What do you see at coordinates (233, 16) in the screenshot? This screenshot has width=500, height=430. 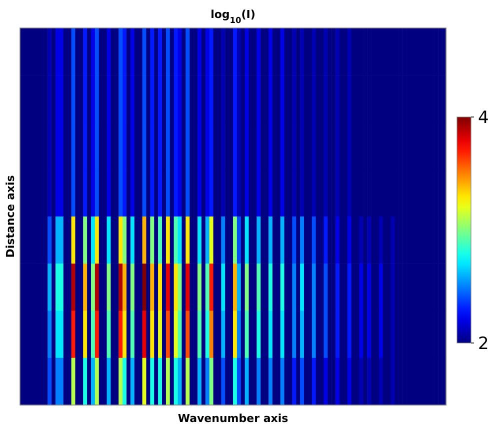 I see `chart-title: log$_{10}$(I)` at bounding box center [233, 16].